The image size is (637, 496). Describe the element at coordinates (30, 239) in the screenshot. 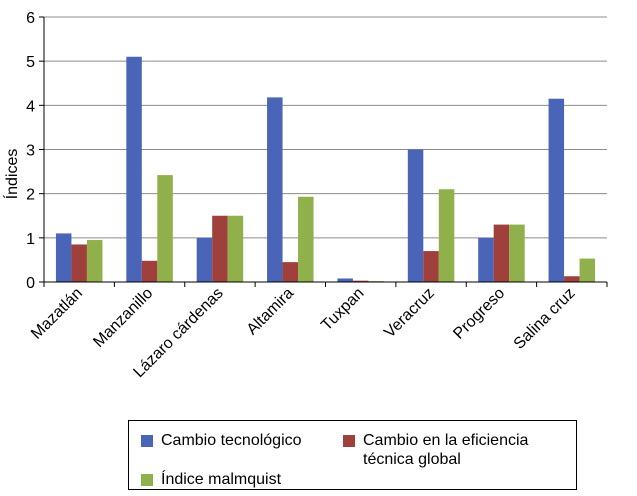

I see `y-tick-label: 1` at that location.